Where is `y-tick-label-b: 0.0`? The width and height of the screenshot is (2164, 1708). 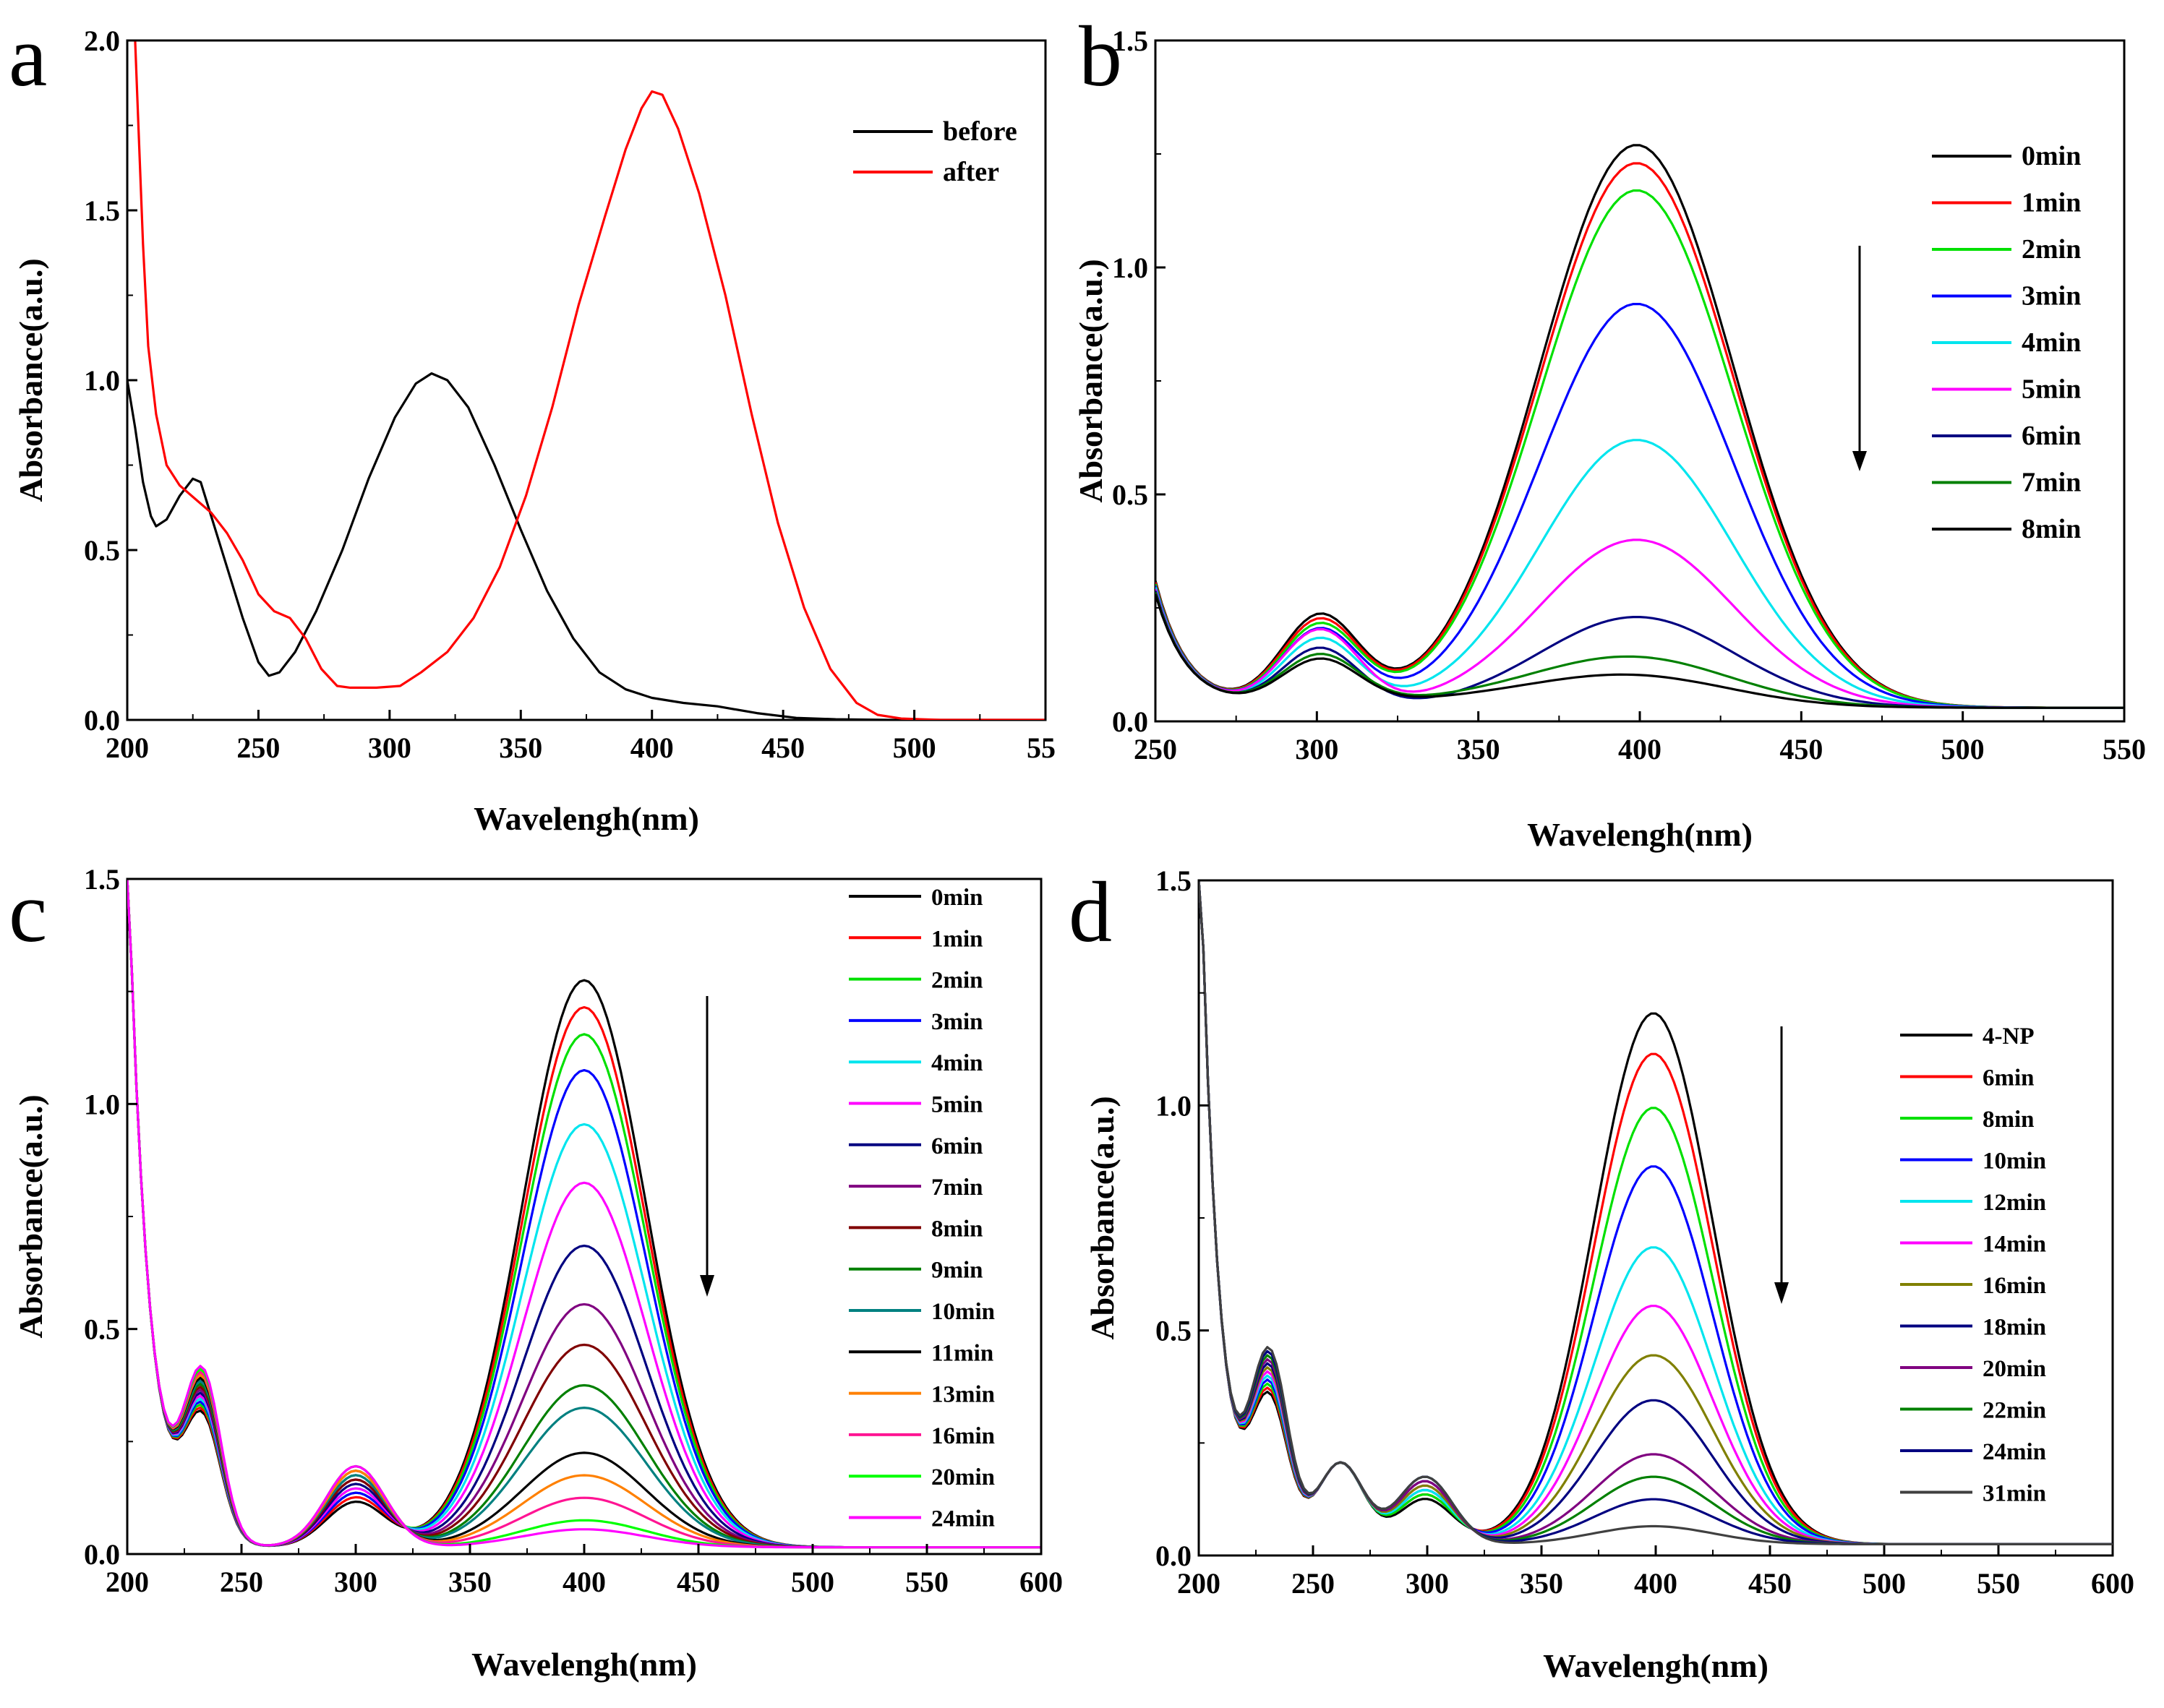 y-tick-label-b: 0.0 is located at coordinates (1130, 721).